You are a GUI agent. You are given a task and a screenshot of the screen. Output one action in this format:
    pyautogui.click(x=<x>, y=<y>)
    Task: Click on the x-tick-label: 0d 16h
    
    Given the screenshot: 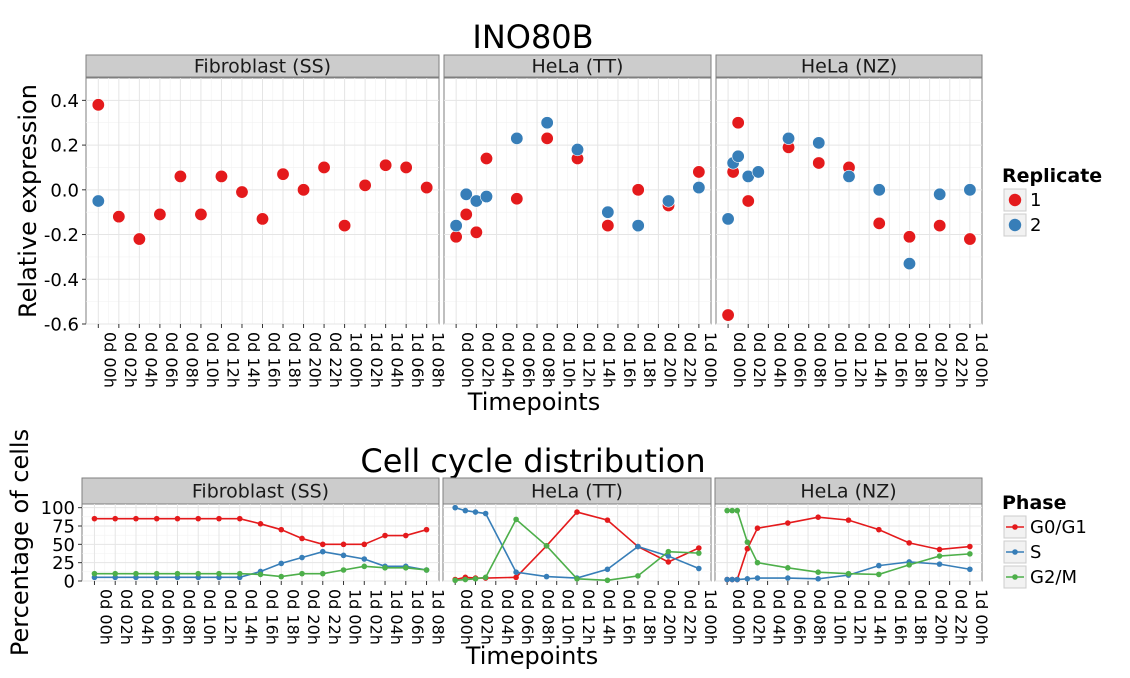 What is the action you would take?
    pyautogui.click(x=629, y=617)
    